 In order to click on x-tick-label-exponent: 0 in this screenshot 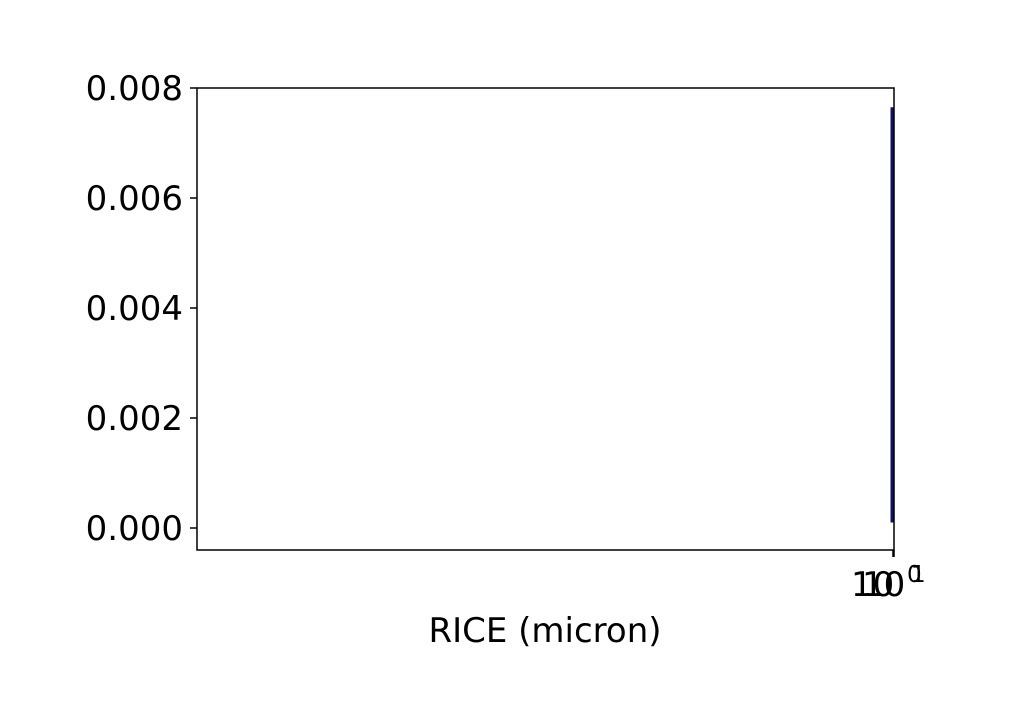, I will do `click(914, 575)`.